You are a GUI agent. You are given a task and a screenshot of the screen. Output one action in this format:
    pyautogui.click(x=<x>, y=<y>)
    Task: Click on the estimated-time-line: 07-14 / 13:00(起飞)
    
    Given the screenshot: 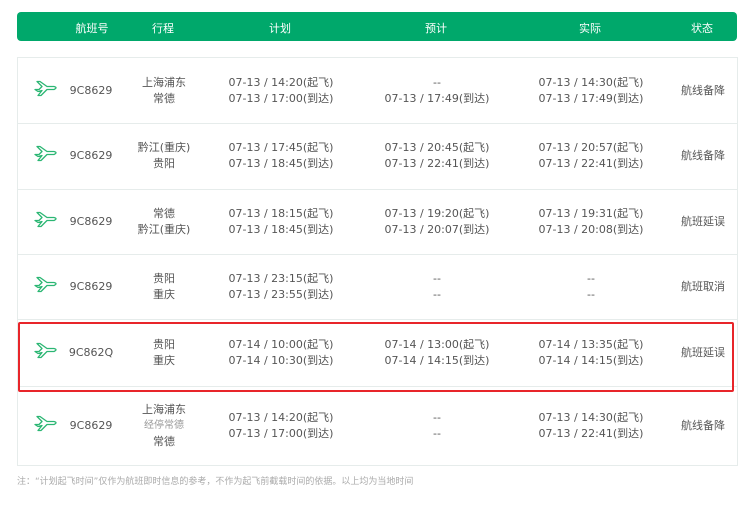 What is the action you would take?
    pyautogui.click(x=437, y=344)
    